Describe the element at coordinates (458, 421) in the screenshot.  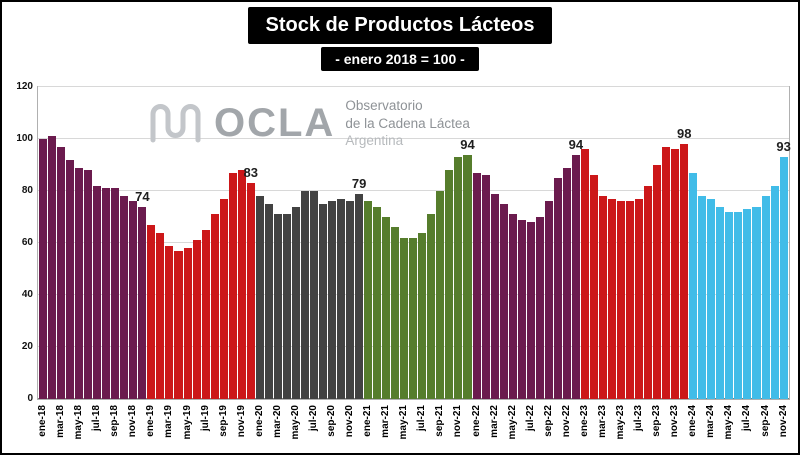
I see `x-axis-tick-label: nov-21` at that location.